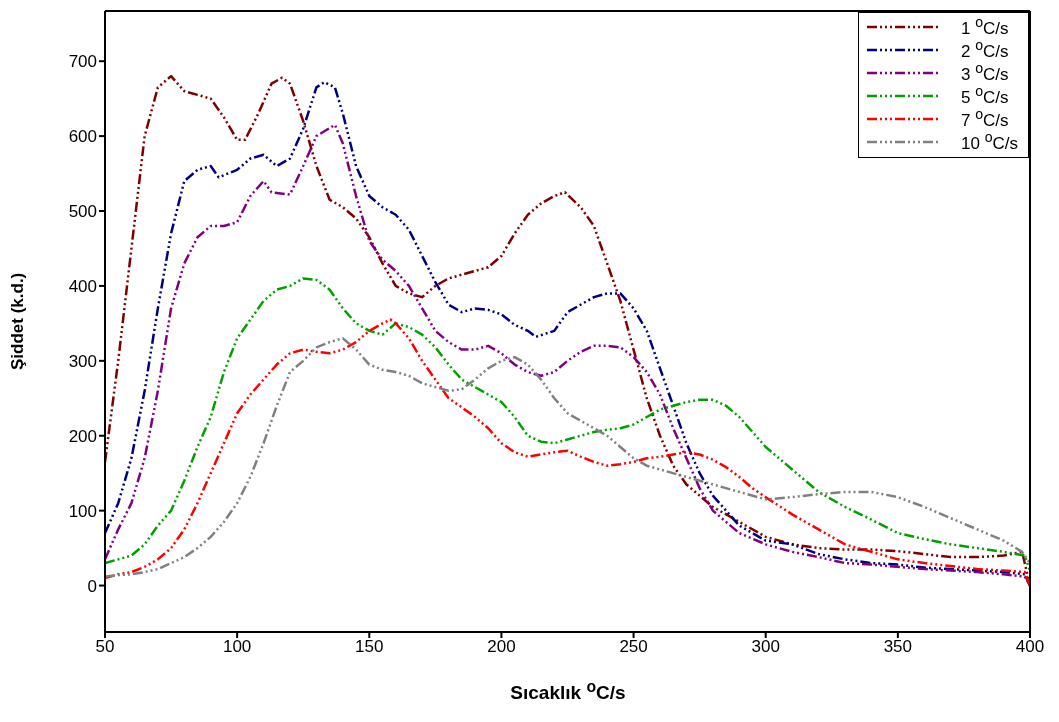 The height and width of the screenshot is (722, 1059). I want to click on x-tick-label: 150, so click(369, 647).